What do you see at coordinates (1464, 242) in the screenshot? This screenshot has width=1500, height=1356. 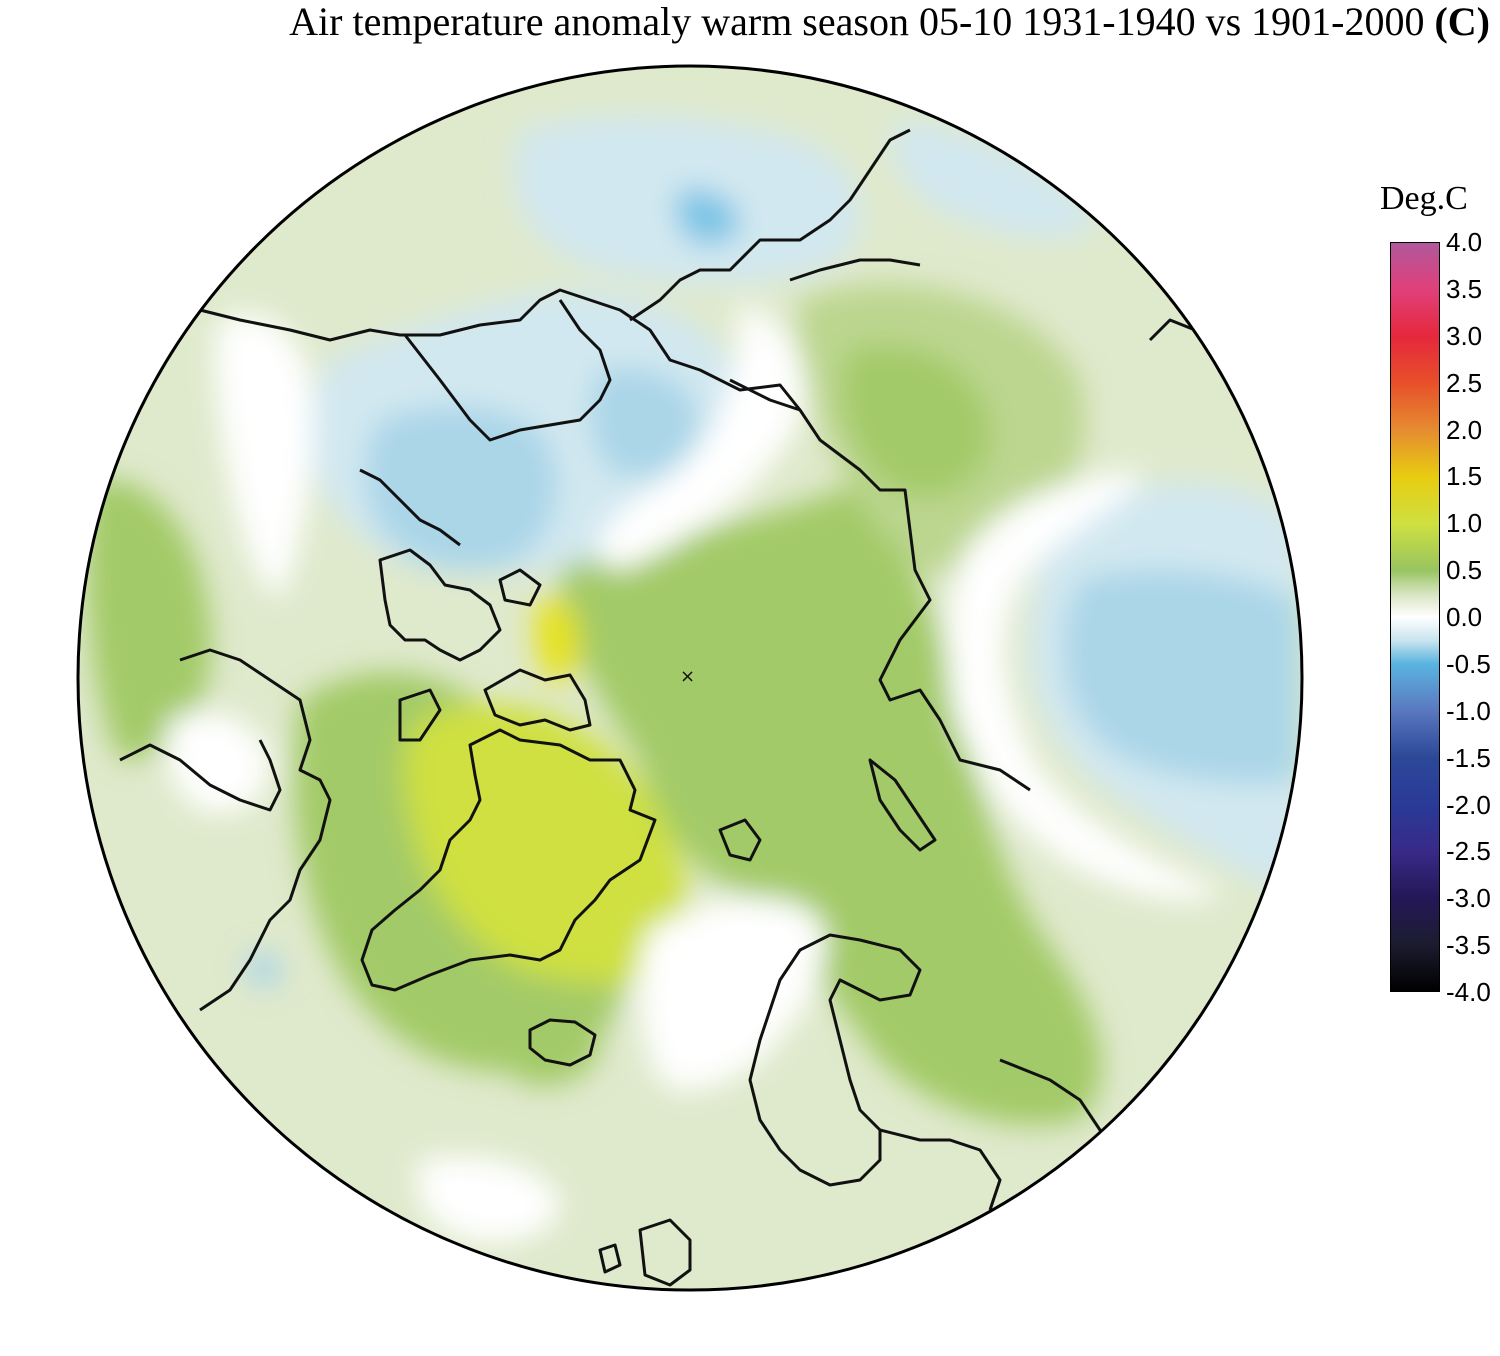 I see `legend-tick-label: 4.0` at bounding box center [1464, 242].